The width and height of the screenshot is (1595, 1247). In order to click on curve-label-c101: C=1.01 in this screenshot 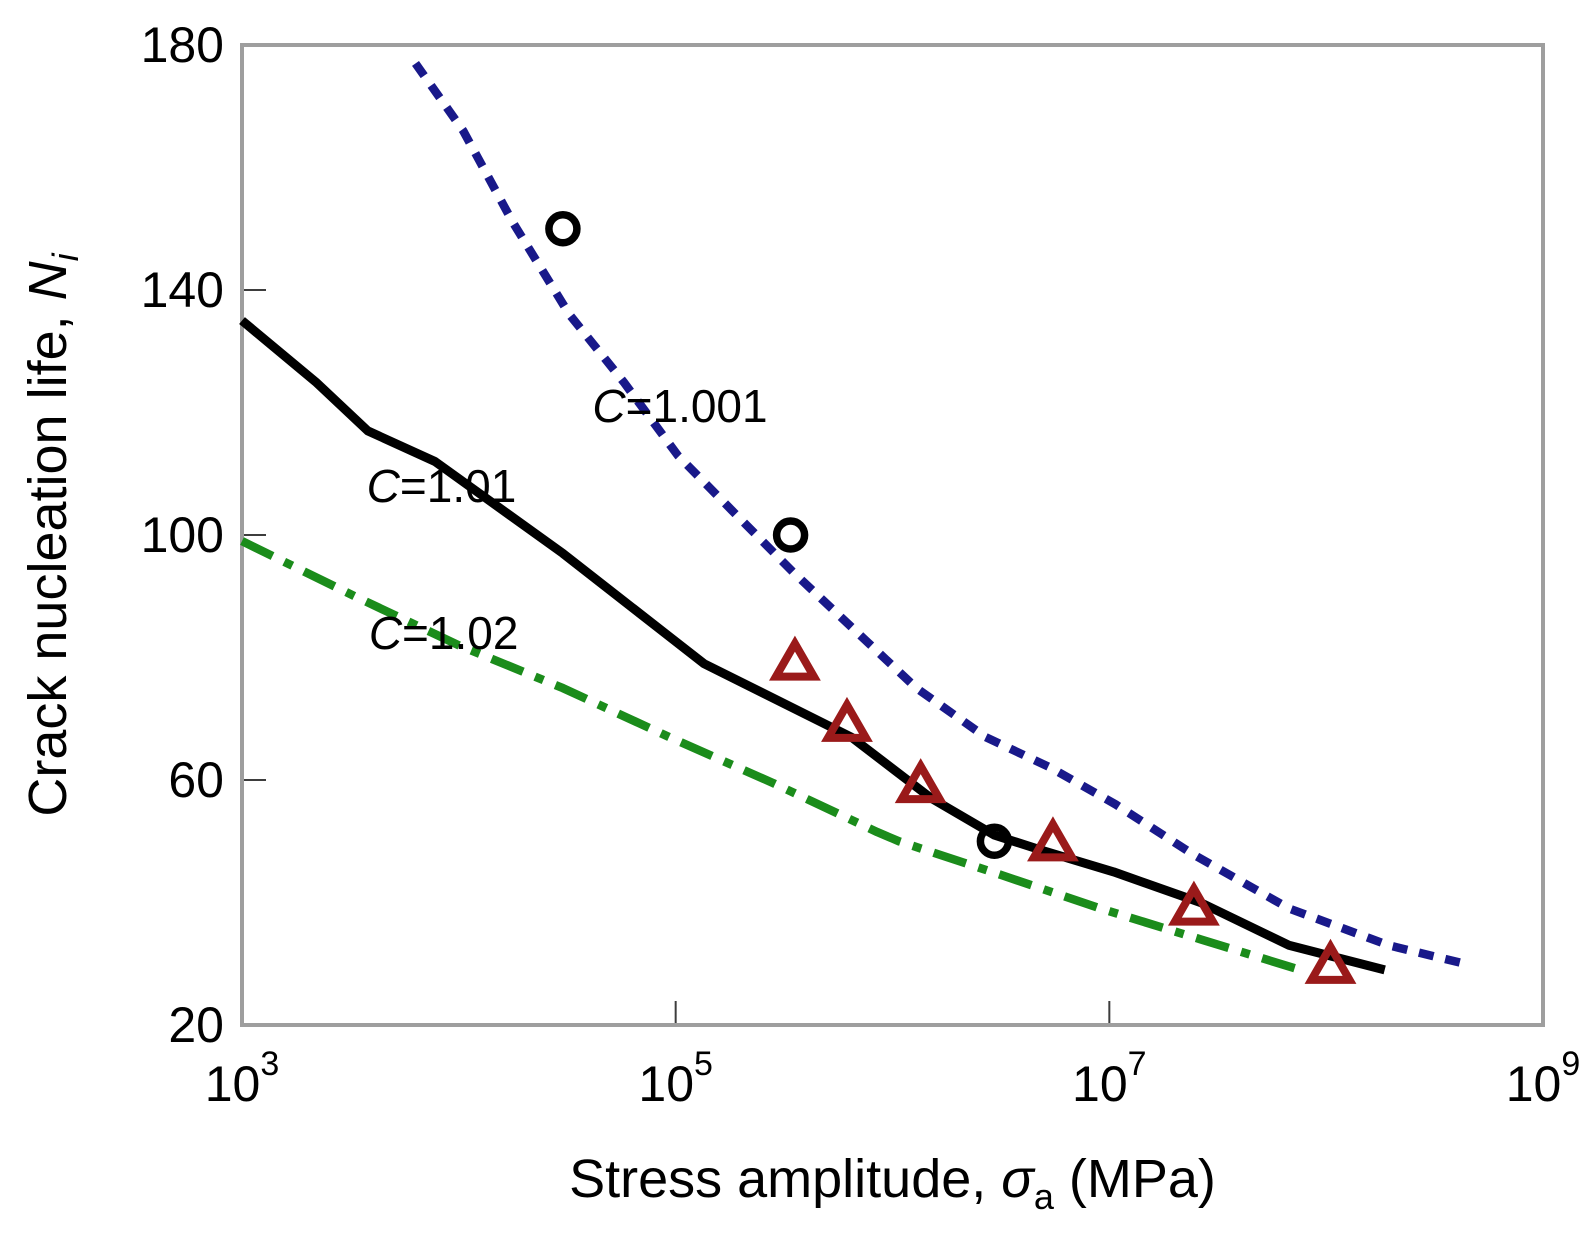, I will do `click(442, 486)`.